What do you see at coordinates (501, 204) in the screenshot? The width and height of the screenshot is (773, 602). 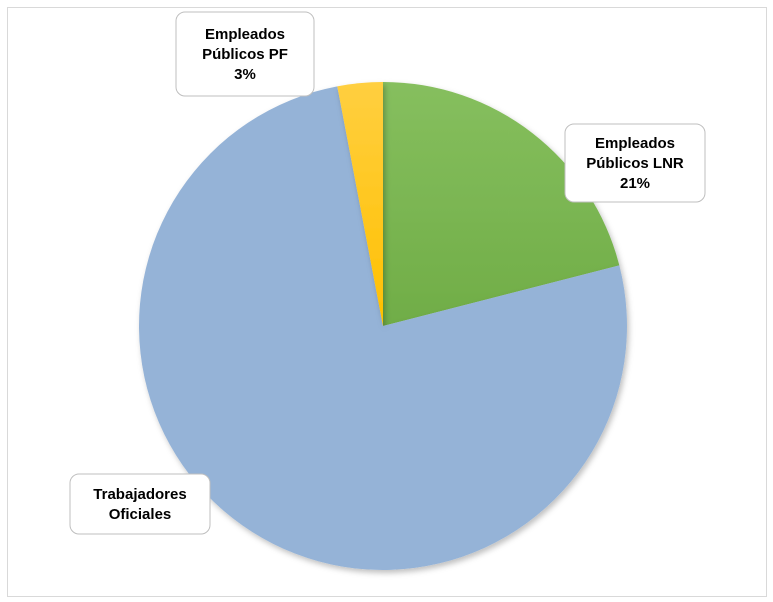 I see `pie-slice-lnr` at bounding box center [501, 204].